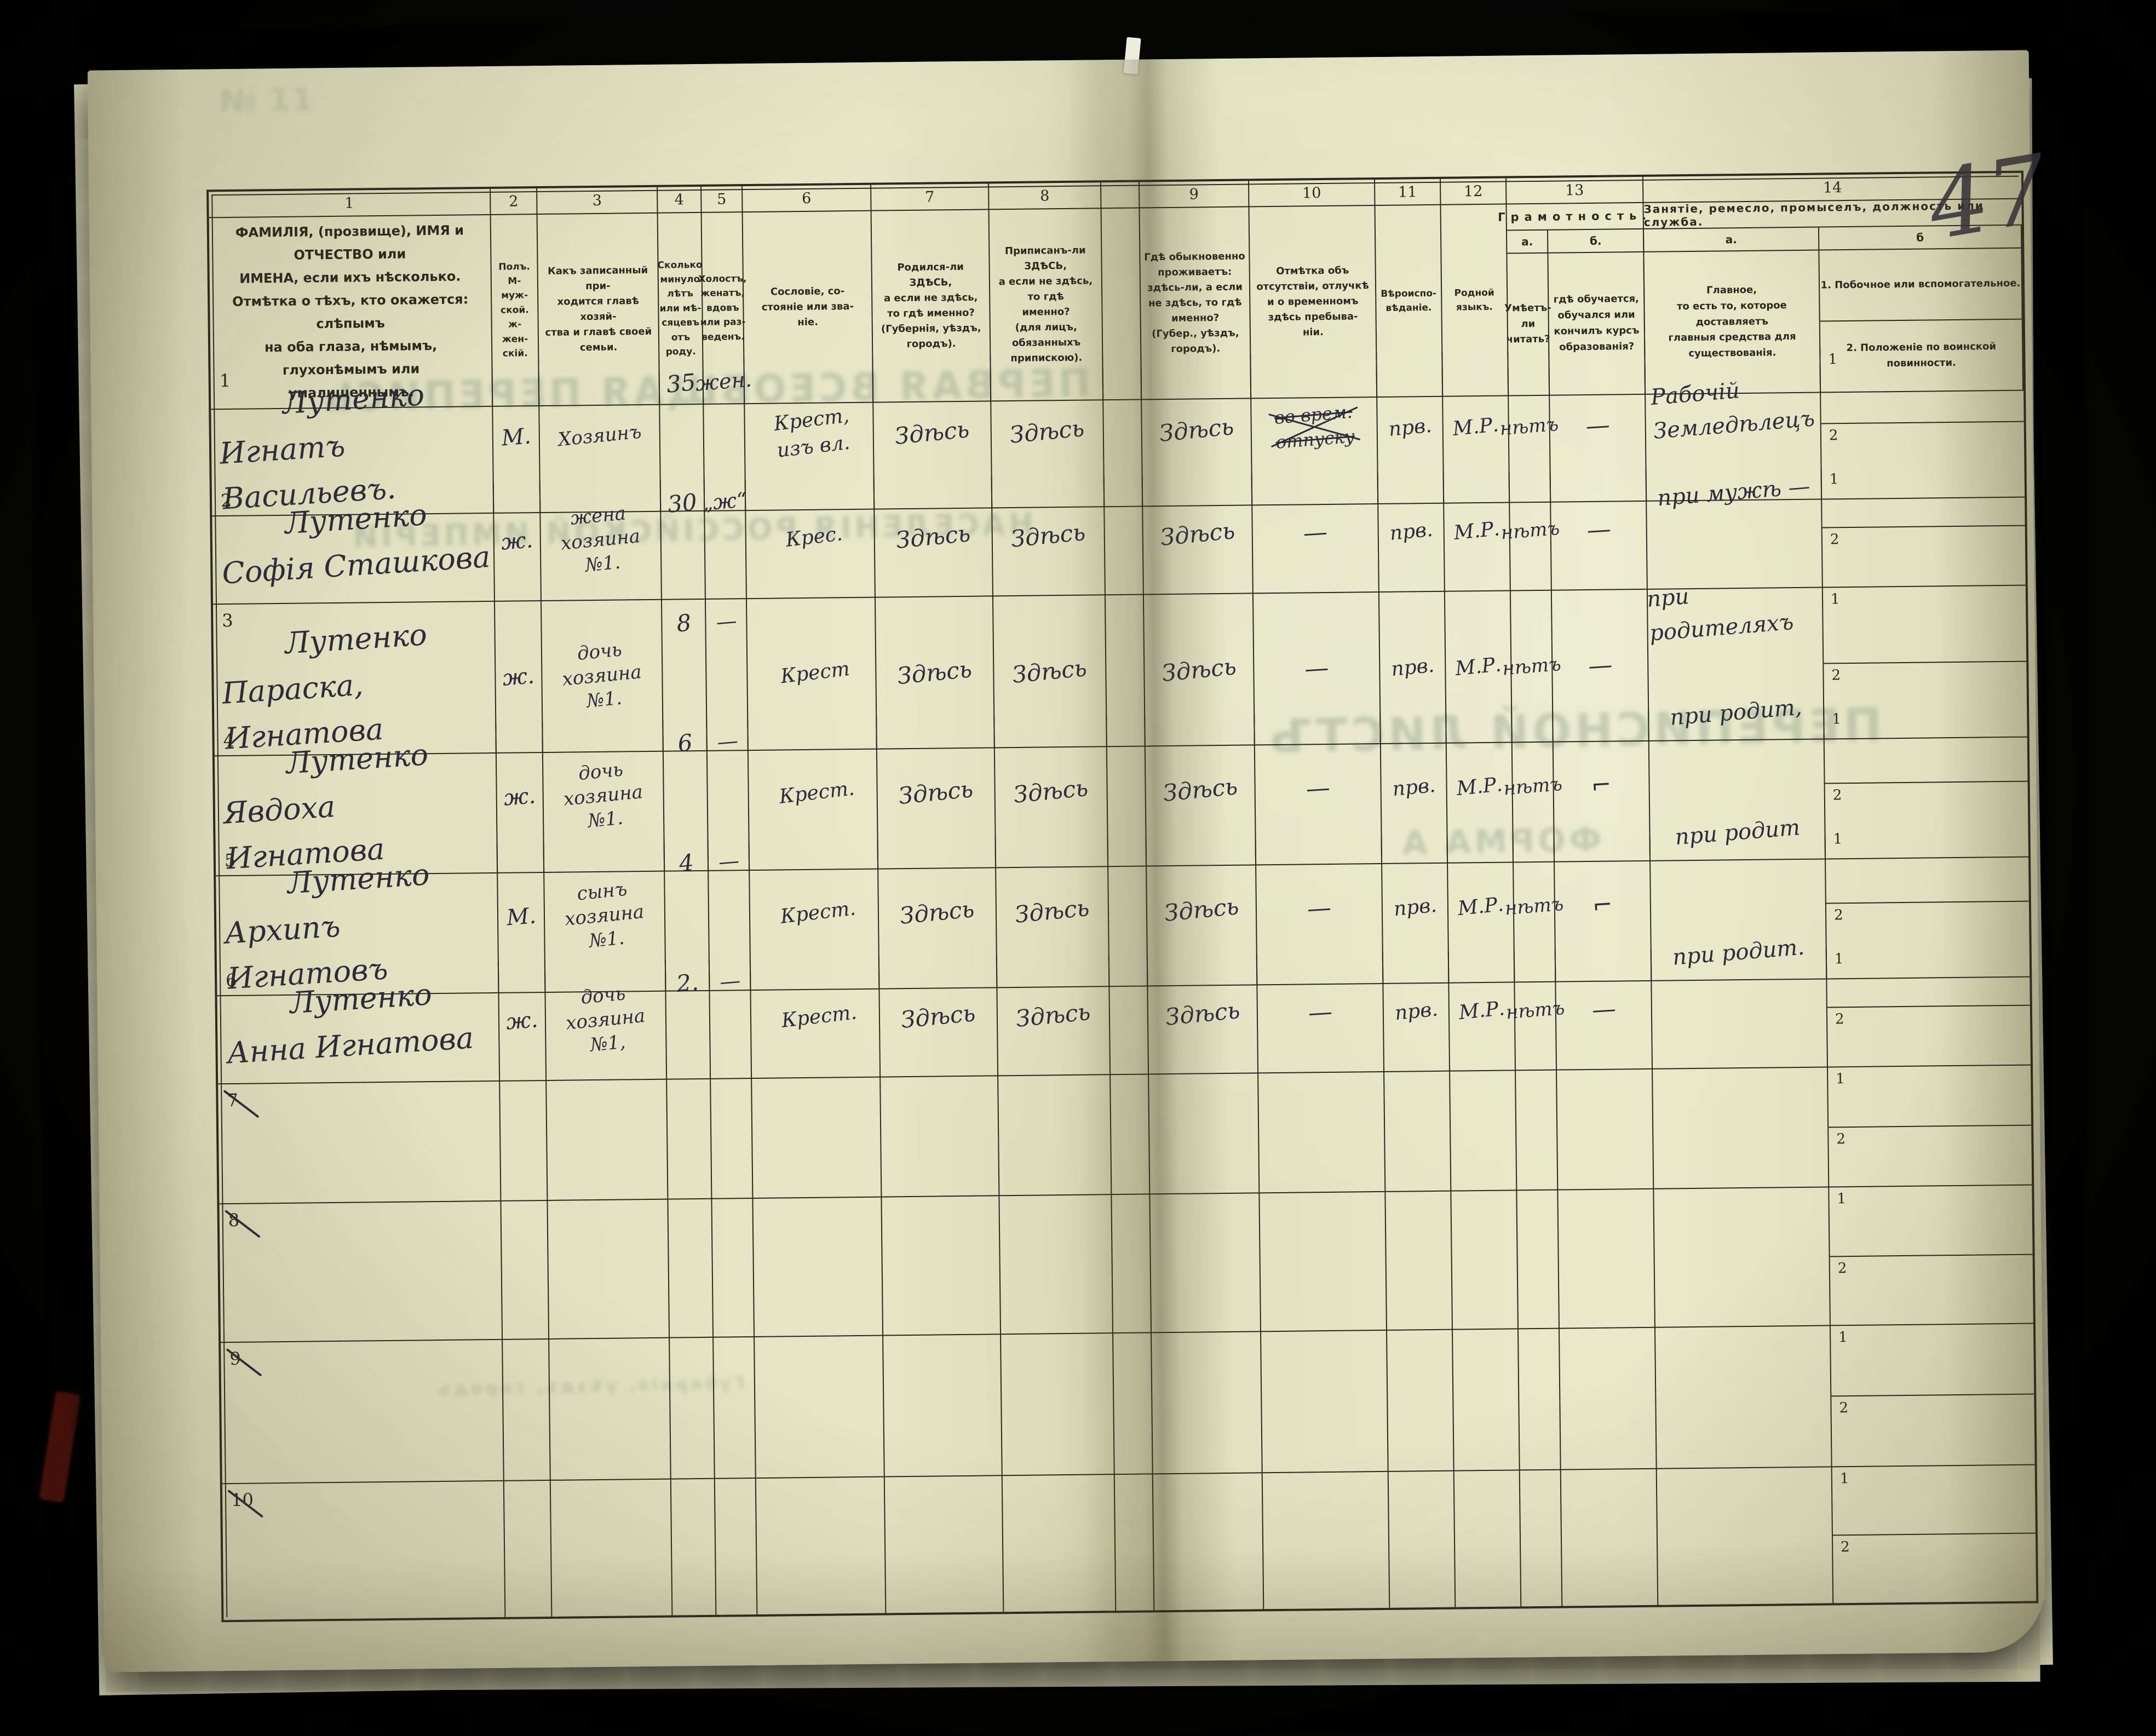 This screenshot has height=1736, width=2156. What do you see at coordinates (681, 383) in the screenshot?
I see `hw-age: 35` at bounding box center [681, 383].